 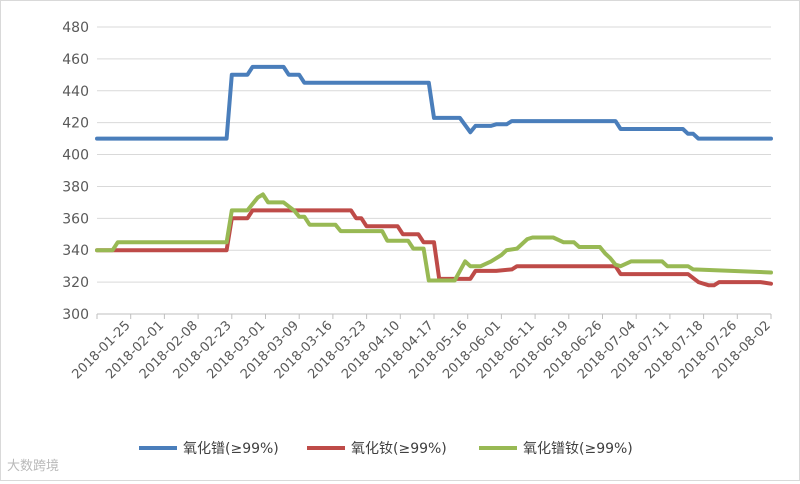 What do you see at coordinates (75, 60) in the screenshot?
I see `y-tick-label: 460` at bounding box center [75, 60].